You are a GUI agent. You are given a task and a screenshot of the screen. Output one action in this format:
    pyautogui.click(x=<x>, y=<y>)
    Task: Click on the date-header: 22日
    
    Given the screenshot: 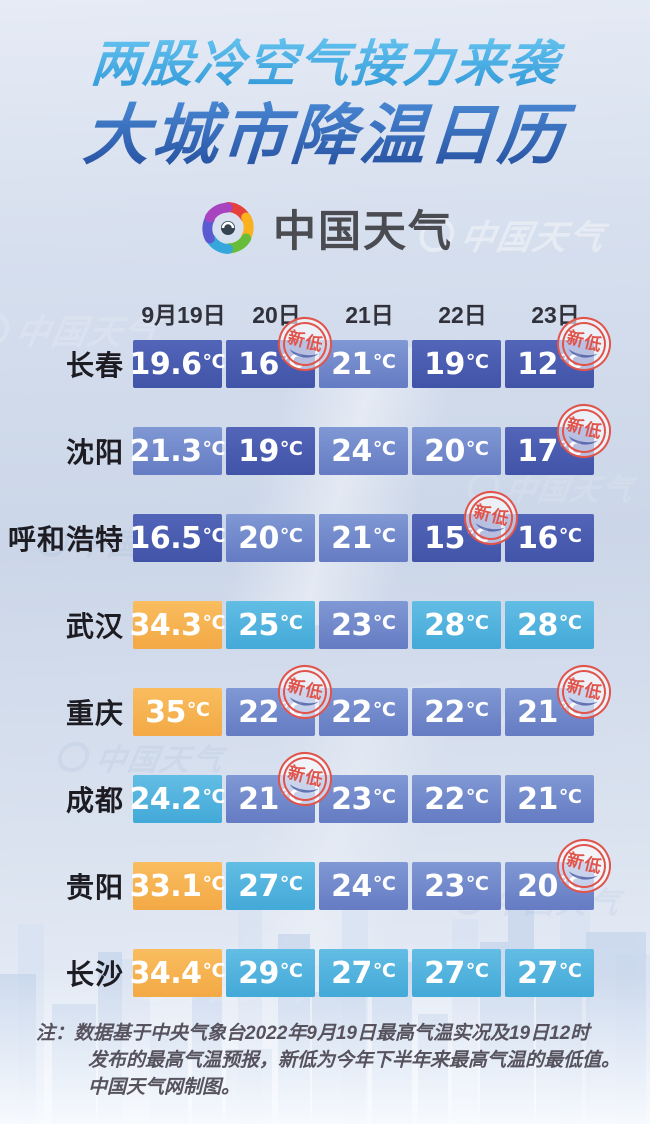 What is the action you would take?
    pyautogui.click(x=462, y=315)
    